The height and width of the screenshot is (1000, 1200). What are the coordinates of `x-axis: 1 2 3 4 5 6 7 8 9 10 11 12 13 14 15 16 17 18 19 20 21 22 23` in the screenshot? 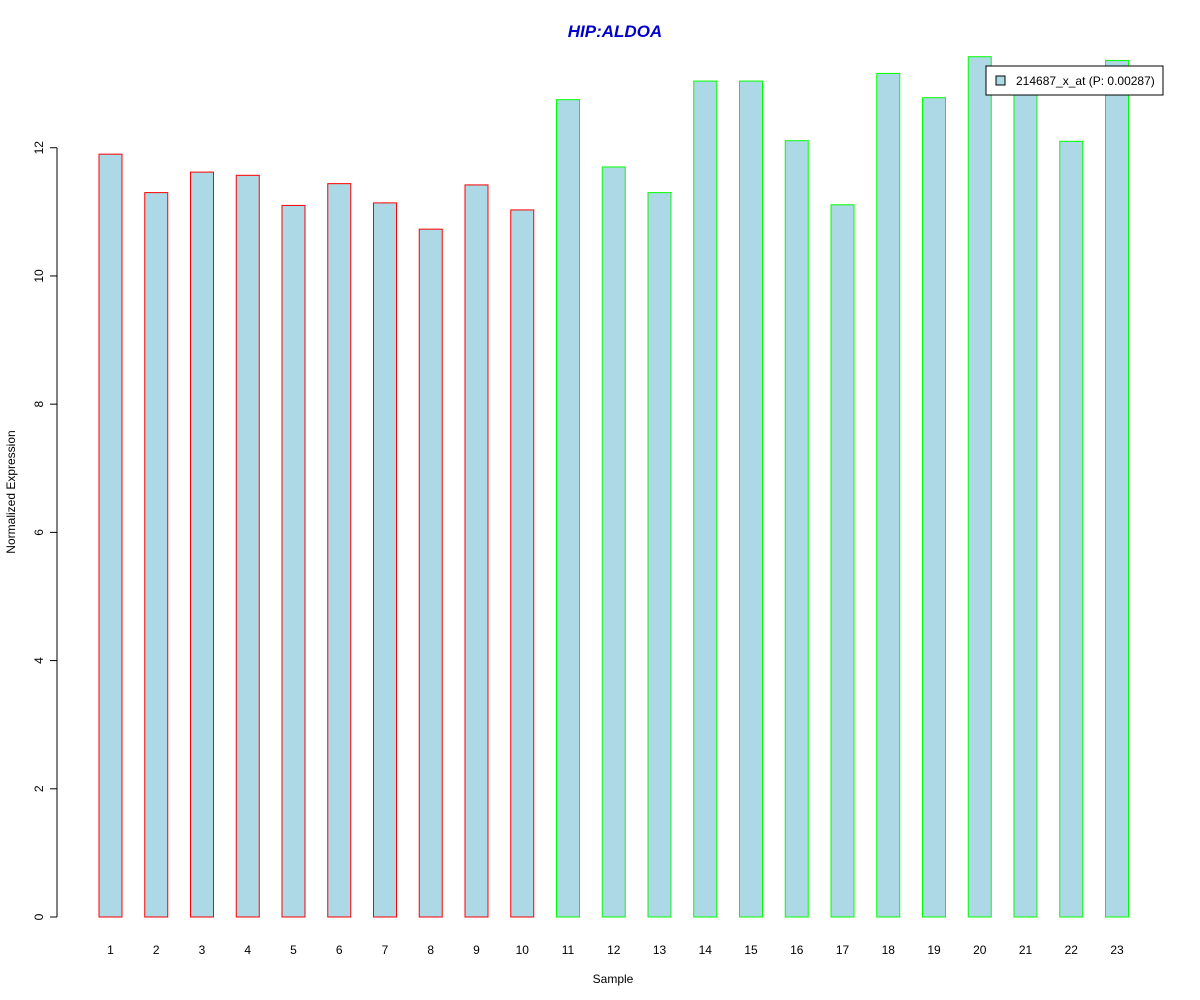 It's located at (615, 950).